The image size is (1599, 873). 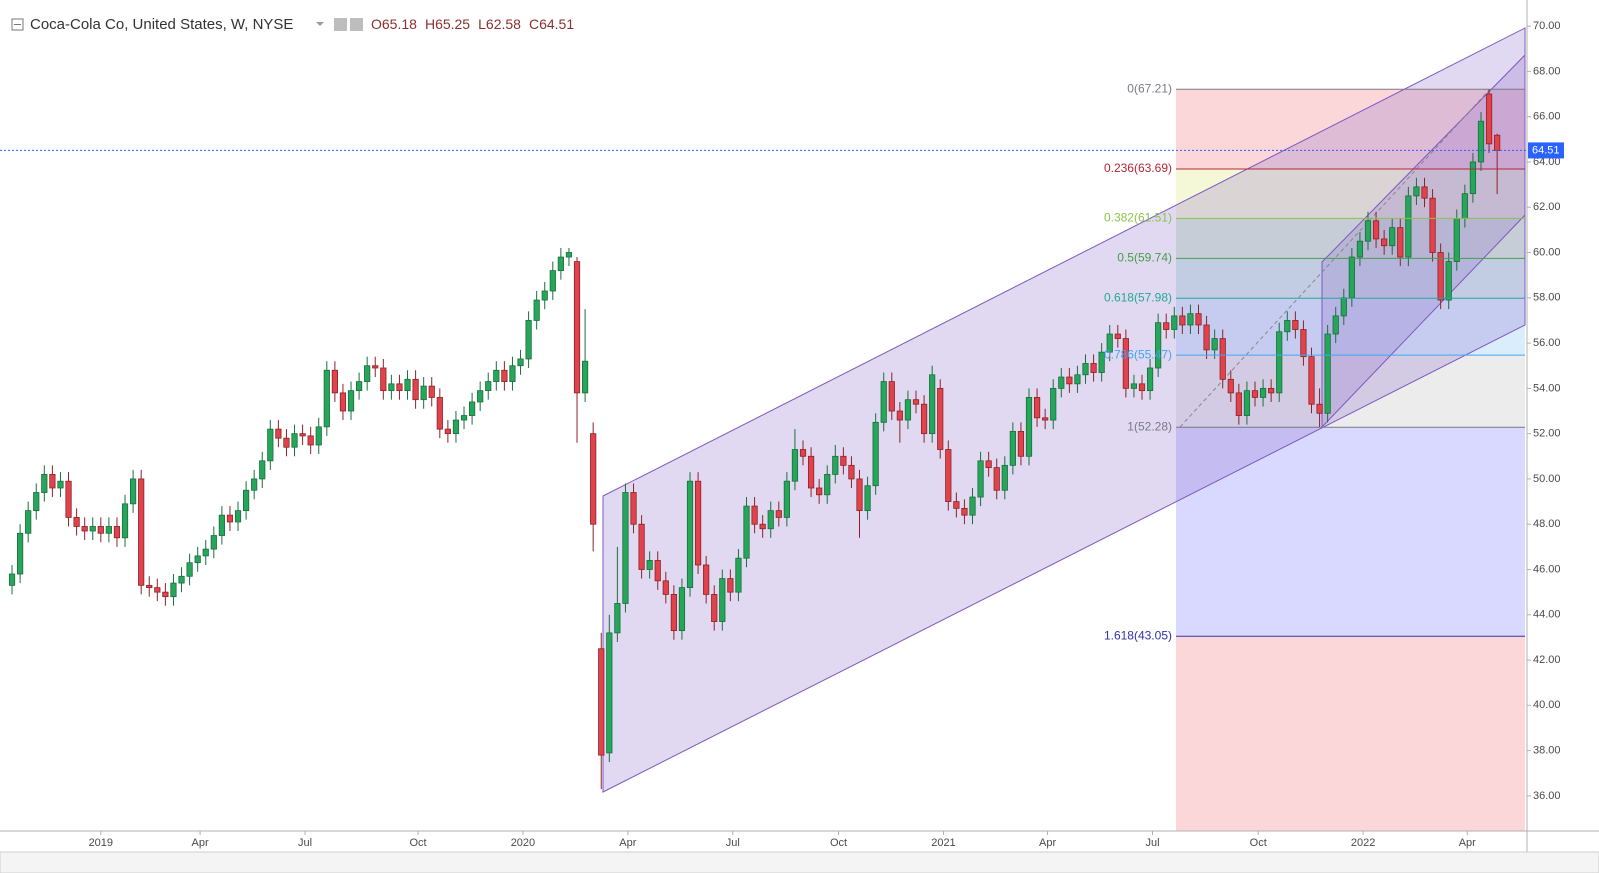 What do you see at coordinates (1149, 88) in the screenshot?
I see `fib-level-label: 0(67.21)` at bounding box center [1149, 88].